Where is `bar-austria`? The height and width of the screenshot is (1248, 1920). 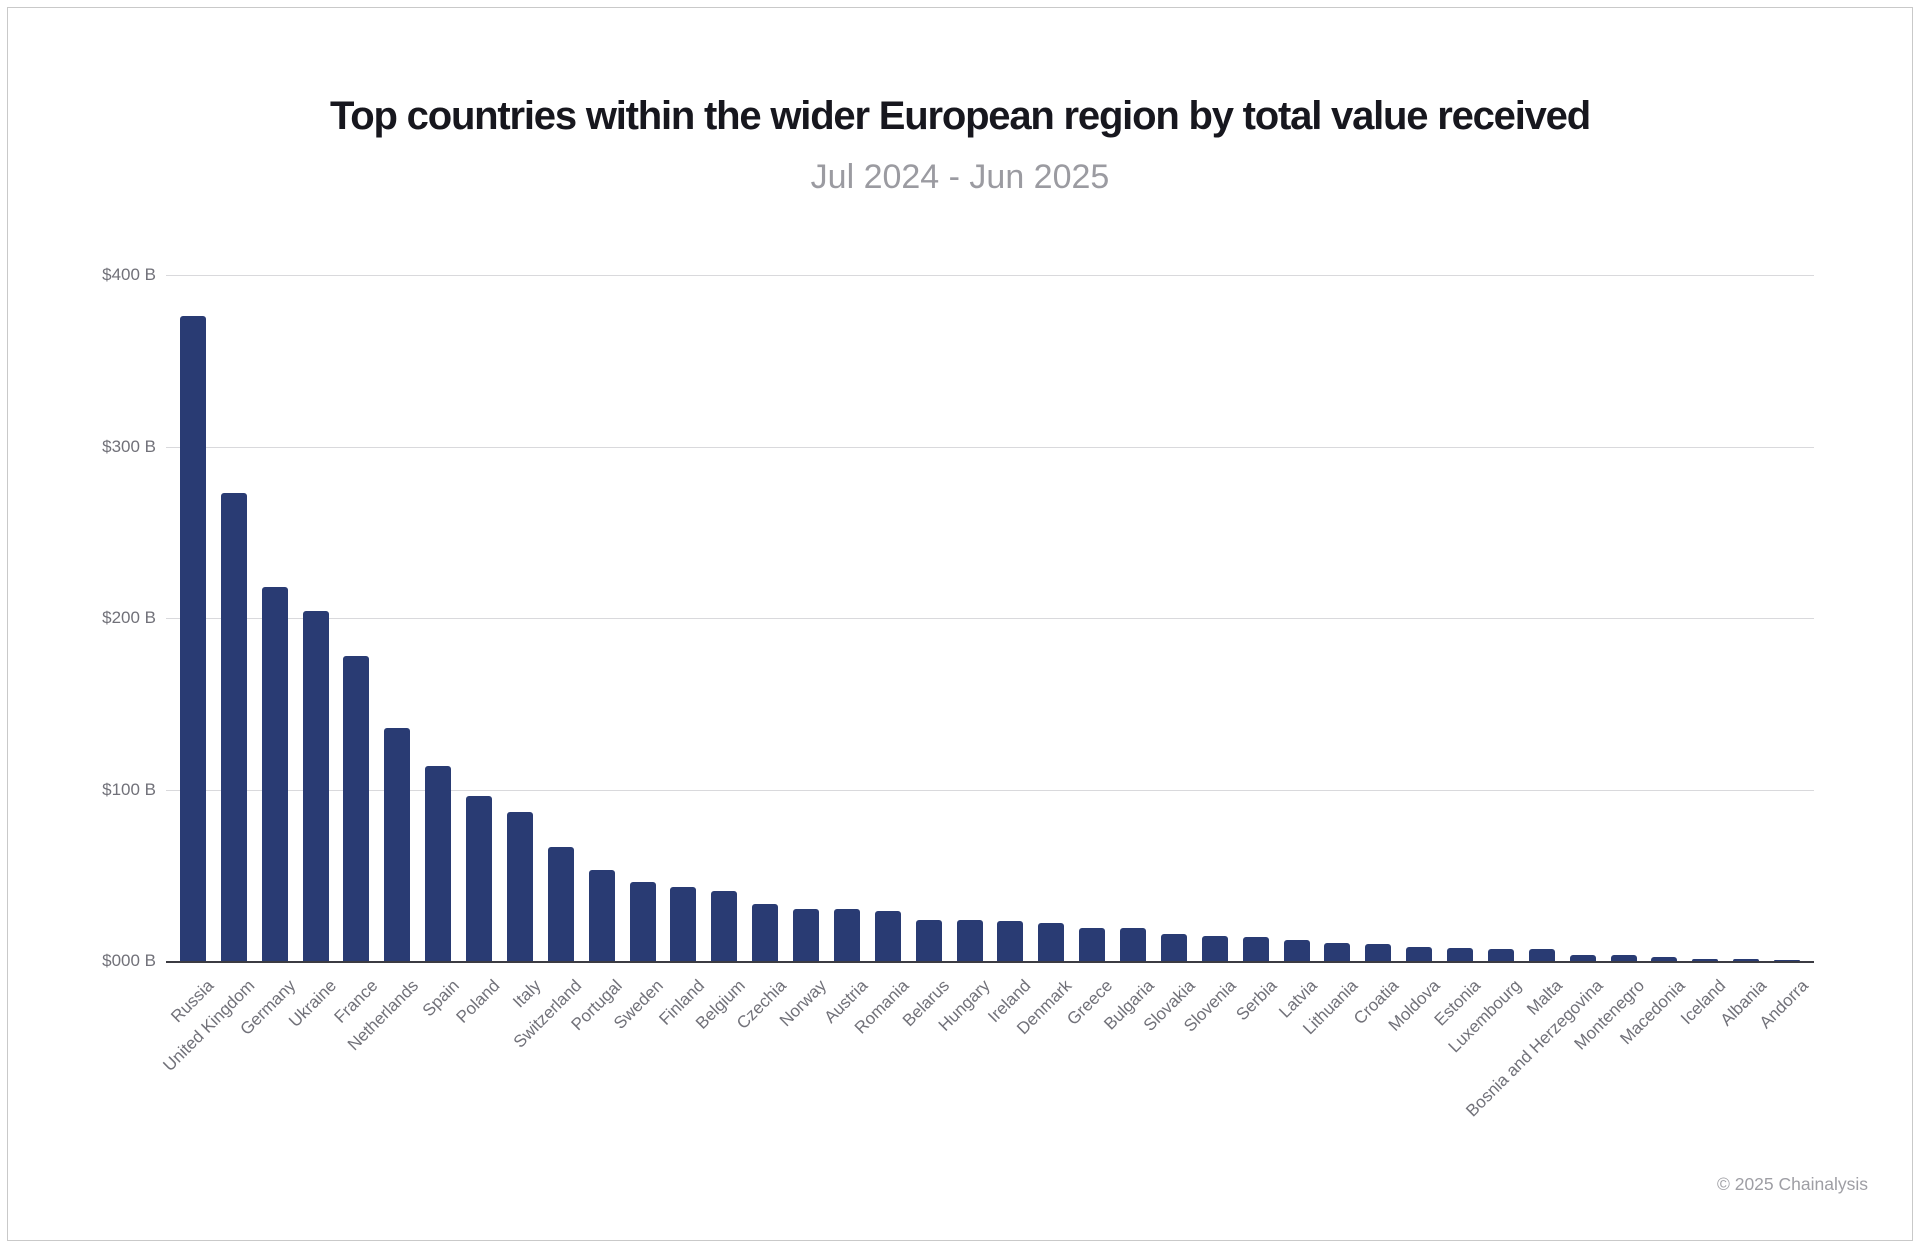 bar-austria is located at coordinates (846, 935).